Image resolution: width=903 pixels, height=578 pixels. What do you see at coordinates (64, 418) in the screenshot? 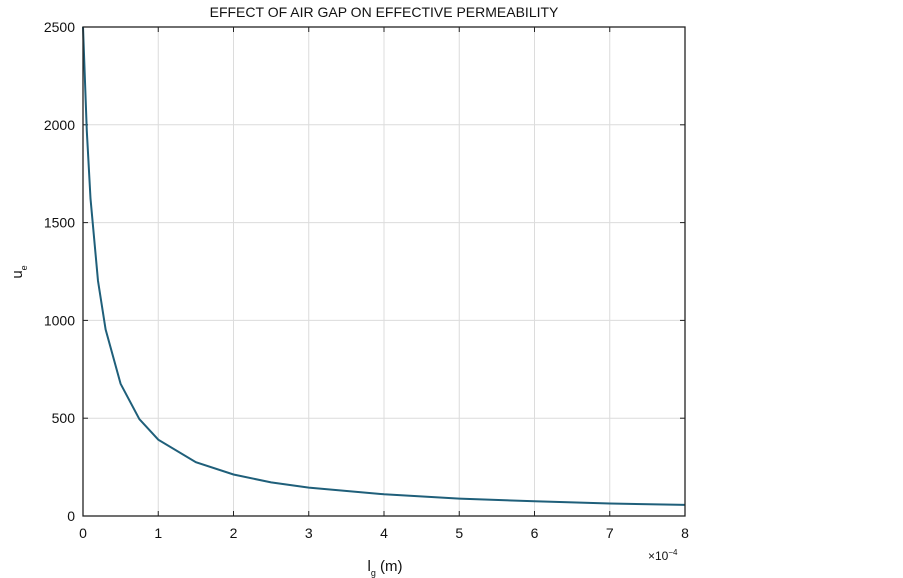
I see `y-tick-label: 500` at bounding box center [64, 418].